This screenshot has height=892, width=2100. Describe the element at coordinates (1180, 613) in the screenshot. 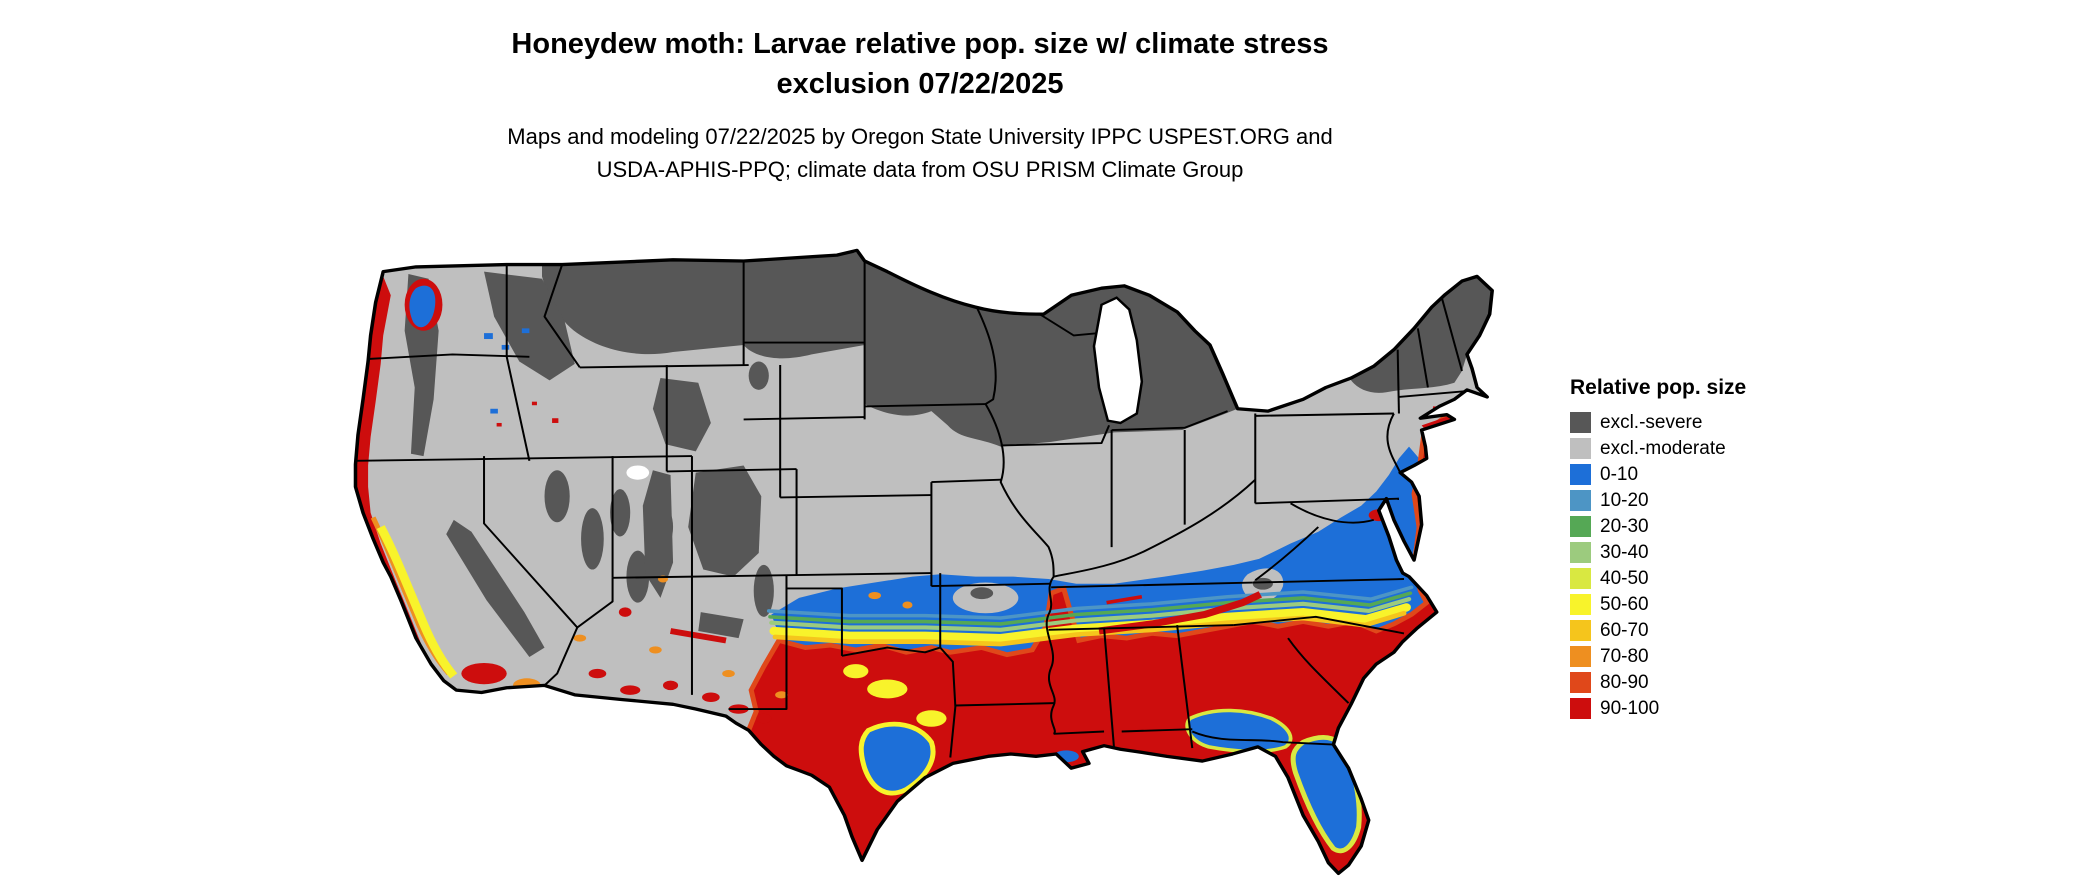

I see `map-layer-tennessee-streaks` at that location.